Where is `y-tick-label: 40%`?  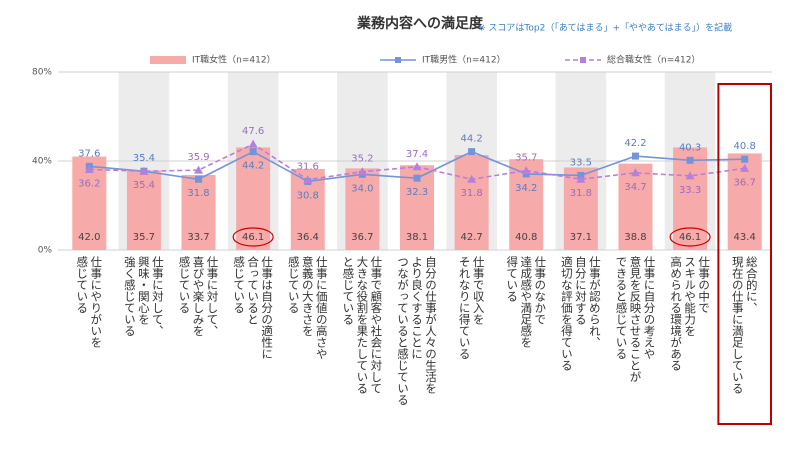 y-tick-label: 40% is located at coordinates (42, 162).